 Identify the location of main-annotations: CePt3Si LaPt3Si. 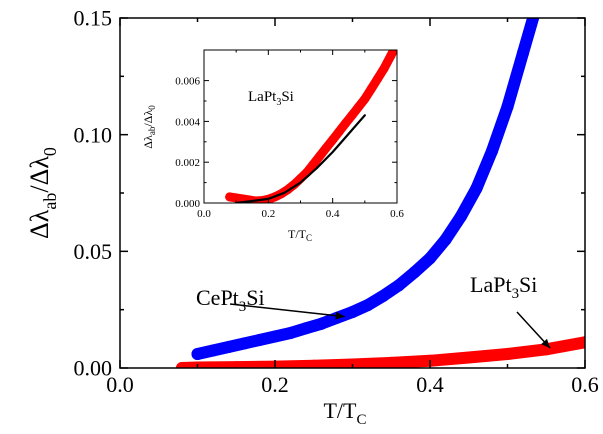
(373, 310).